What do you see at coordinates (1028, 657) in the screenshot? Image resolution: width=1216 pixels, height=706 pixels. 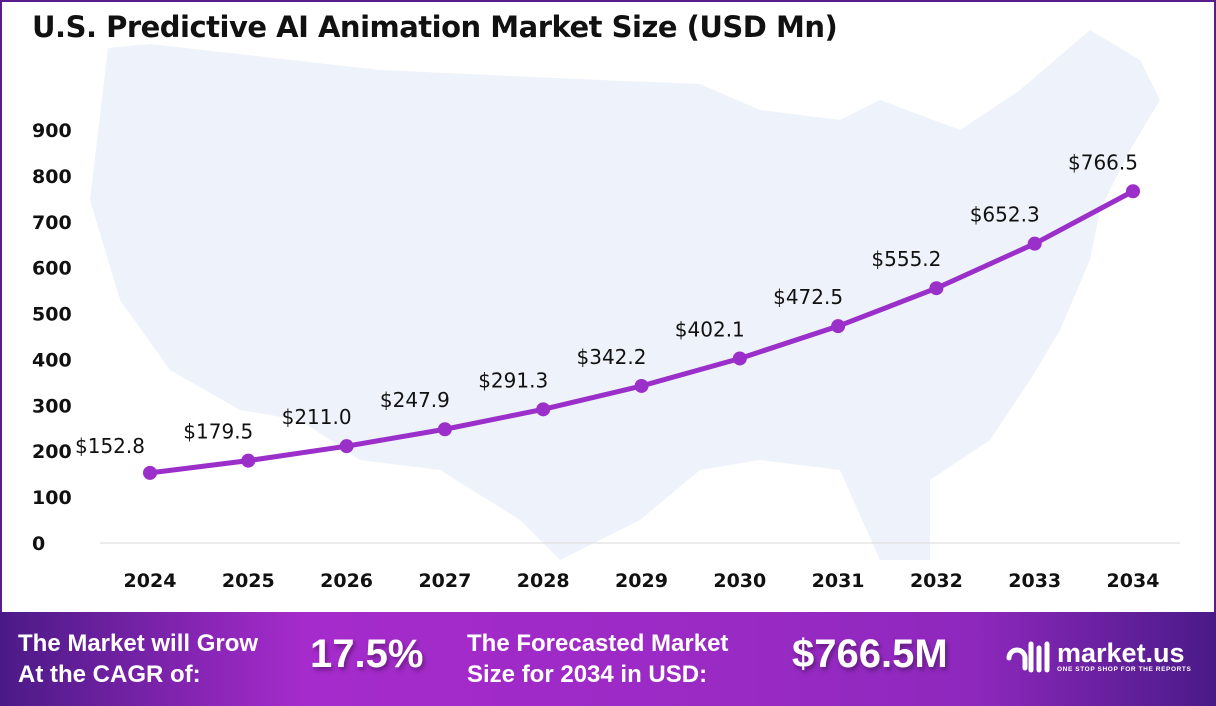 I see `logo-icon` at bounding box center [1028, 657].